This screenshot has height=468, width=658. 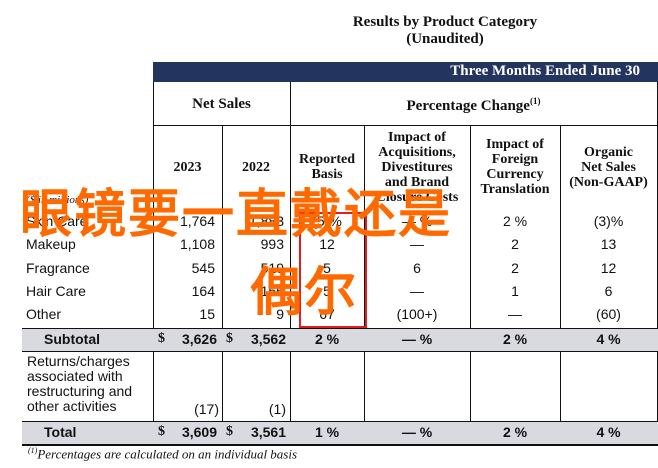 What do you see at coordinates (58, 268) in the screenshot?
I see `row-label: Fragrance` at bounding box center [58, 268].